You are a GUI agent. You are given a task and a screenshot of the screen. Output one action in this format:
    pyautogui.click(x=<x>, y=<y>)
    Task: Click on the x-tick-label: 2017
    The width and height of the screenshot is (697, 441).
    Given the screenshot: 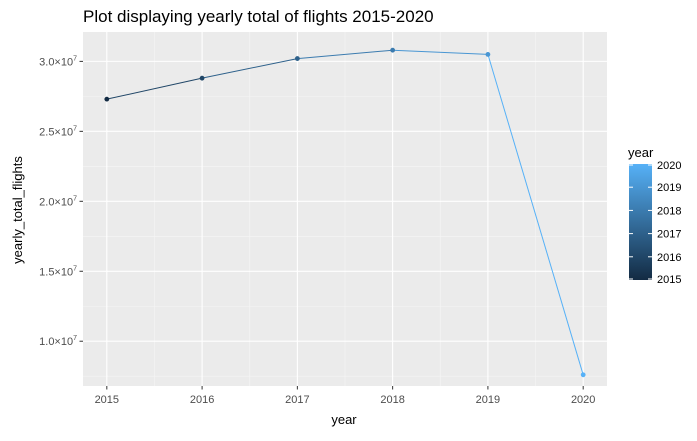 What is the action you would take?
    pyautogui.click(x=297, y=400)
    